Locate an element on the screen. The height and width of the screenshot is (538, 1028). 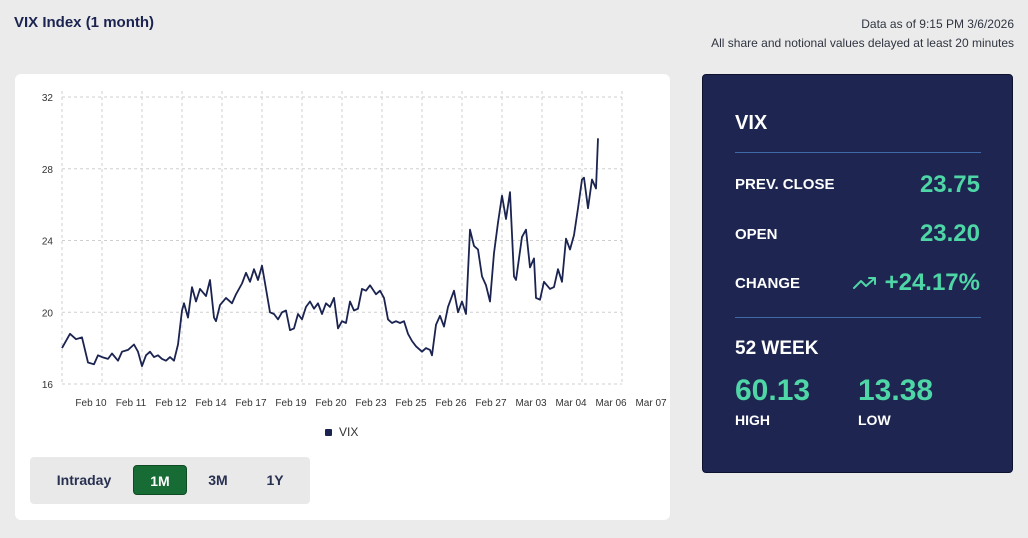
range-1m-button: 1M is located at coordinates (160, 480).